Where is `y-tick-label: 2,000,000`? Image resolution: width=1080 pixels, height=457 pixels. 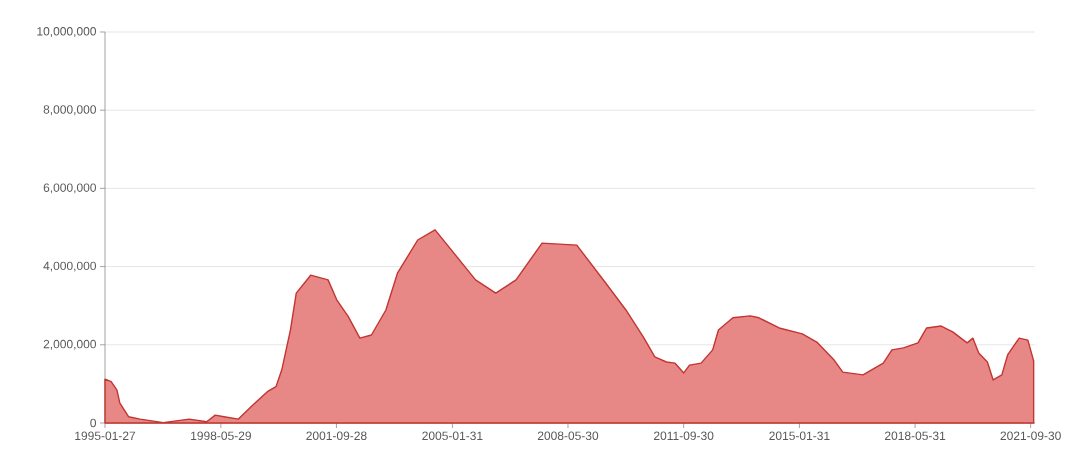
y-tick-label: 2,000,000 is located at coordinates (70, 344).